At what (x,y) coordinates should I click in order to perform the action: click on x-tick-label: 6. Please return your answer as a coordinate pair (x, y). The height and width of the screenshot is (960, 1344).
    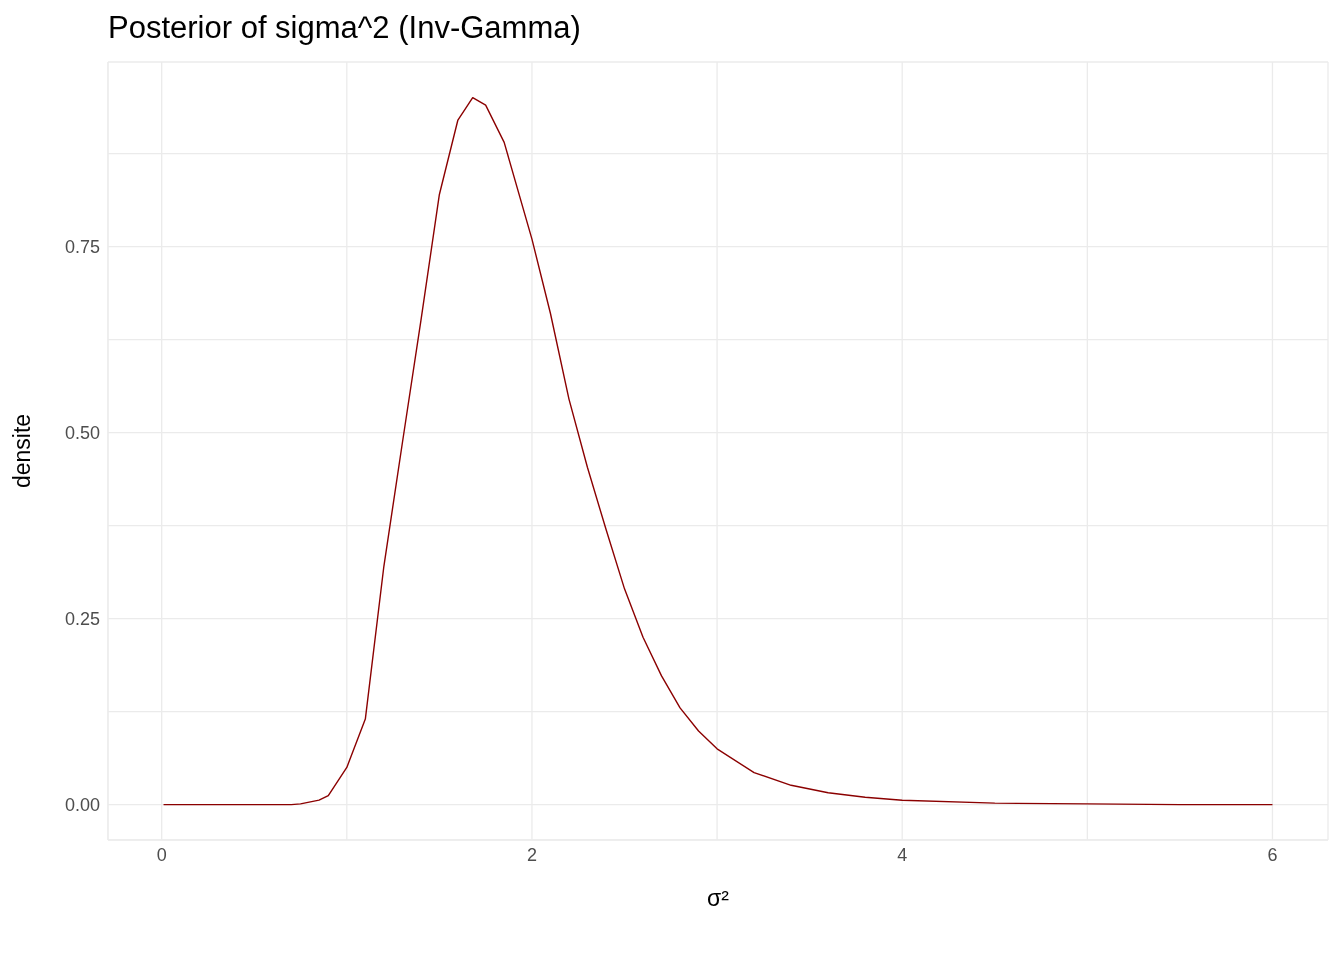
    Looking at the image, I should click on (1272, 854).